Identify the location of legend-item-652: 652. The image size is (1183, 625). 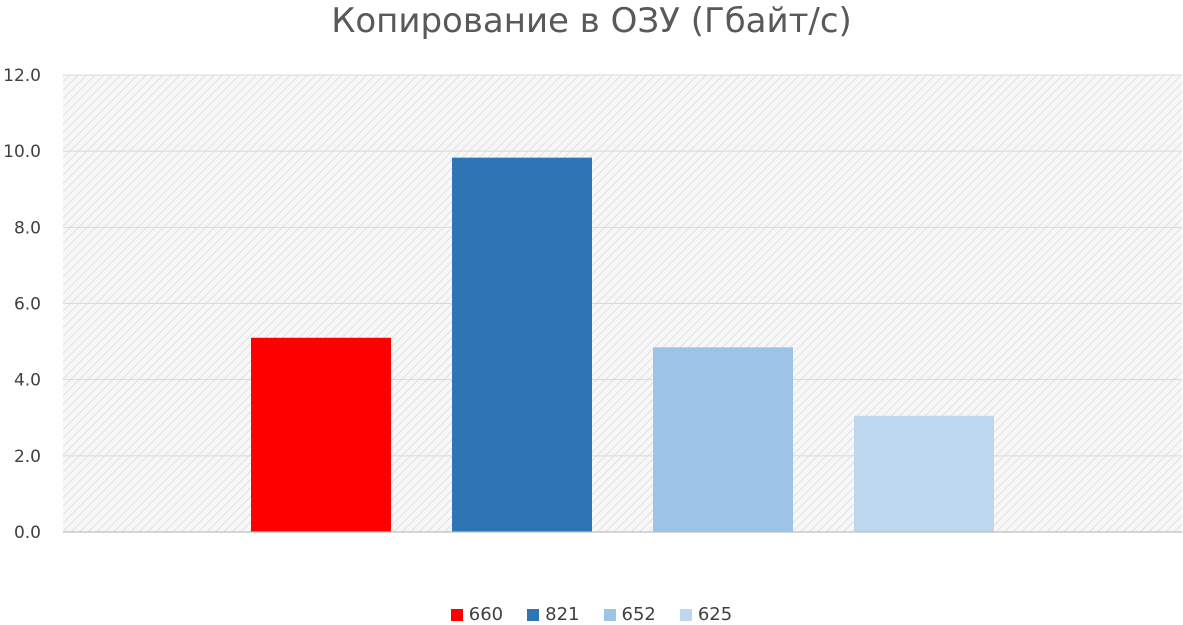
(629, 614).